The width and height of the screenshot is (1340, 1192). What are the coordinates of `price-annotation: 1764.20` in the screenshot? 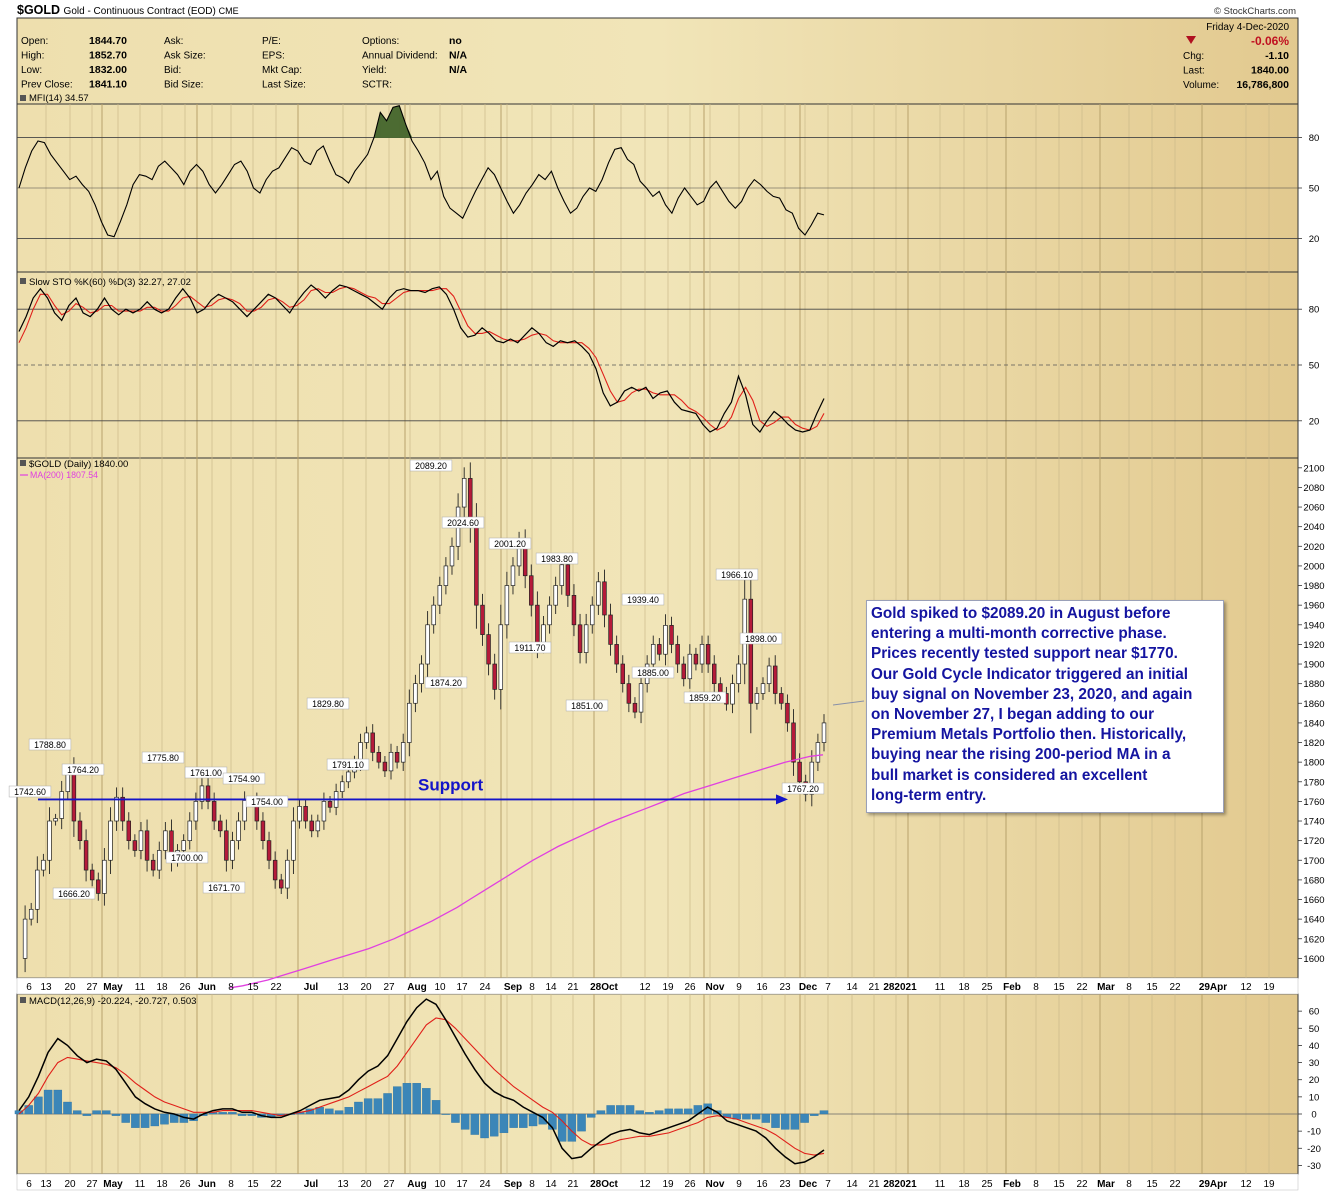 It's located at (83, 770).